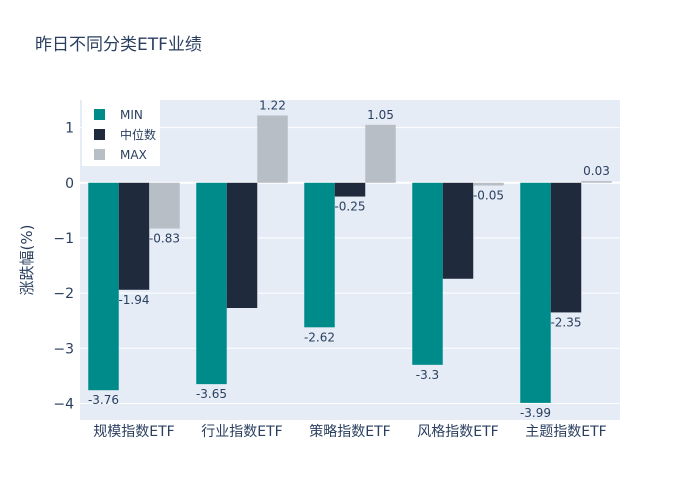  I want to click on data-label: 1.22, so click(272, 105).